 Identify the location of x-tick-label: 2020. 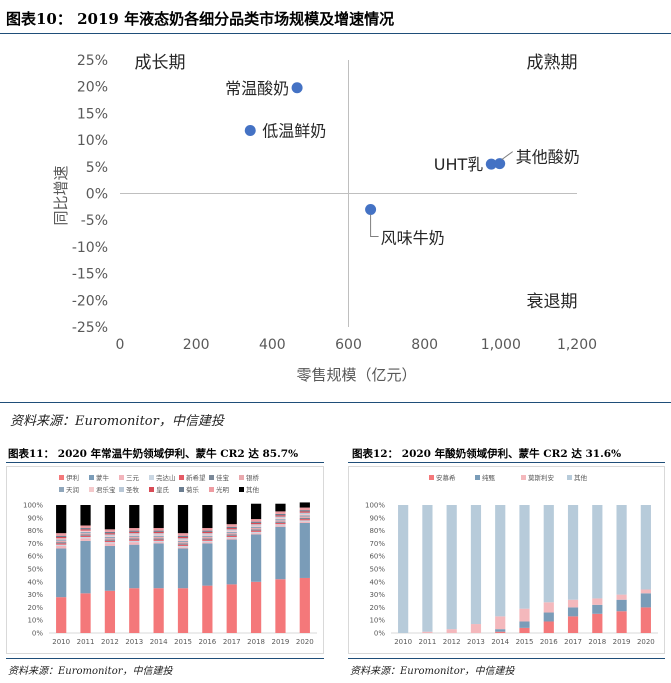
(646, 642).